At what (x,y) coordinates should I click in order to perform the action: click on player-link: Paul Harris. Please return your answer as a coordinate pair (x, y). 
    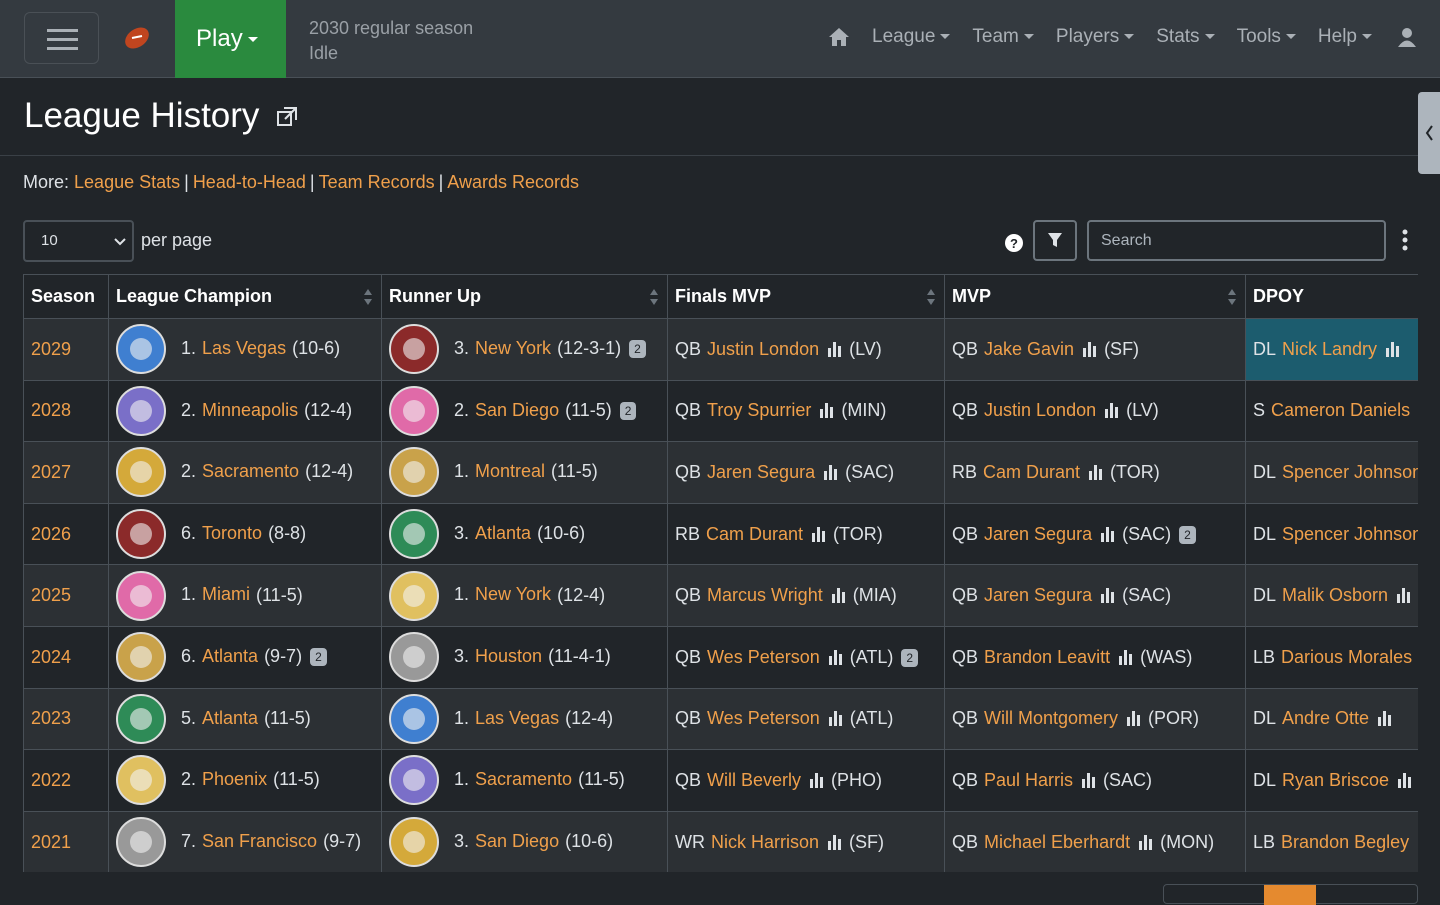
    Looking at the image, I should click on (1029, 779).